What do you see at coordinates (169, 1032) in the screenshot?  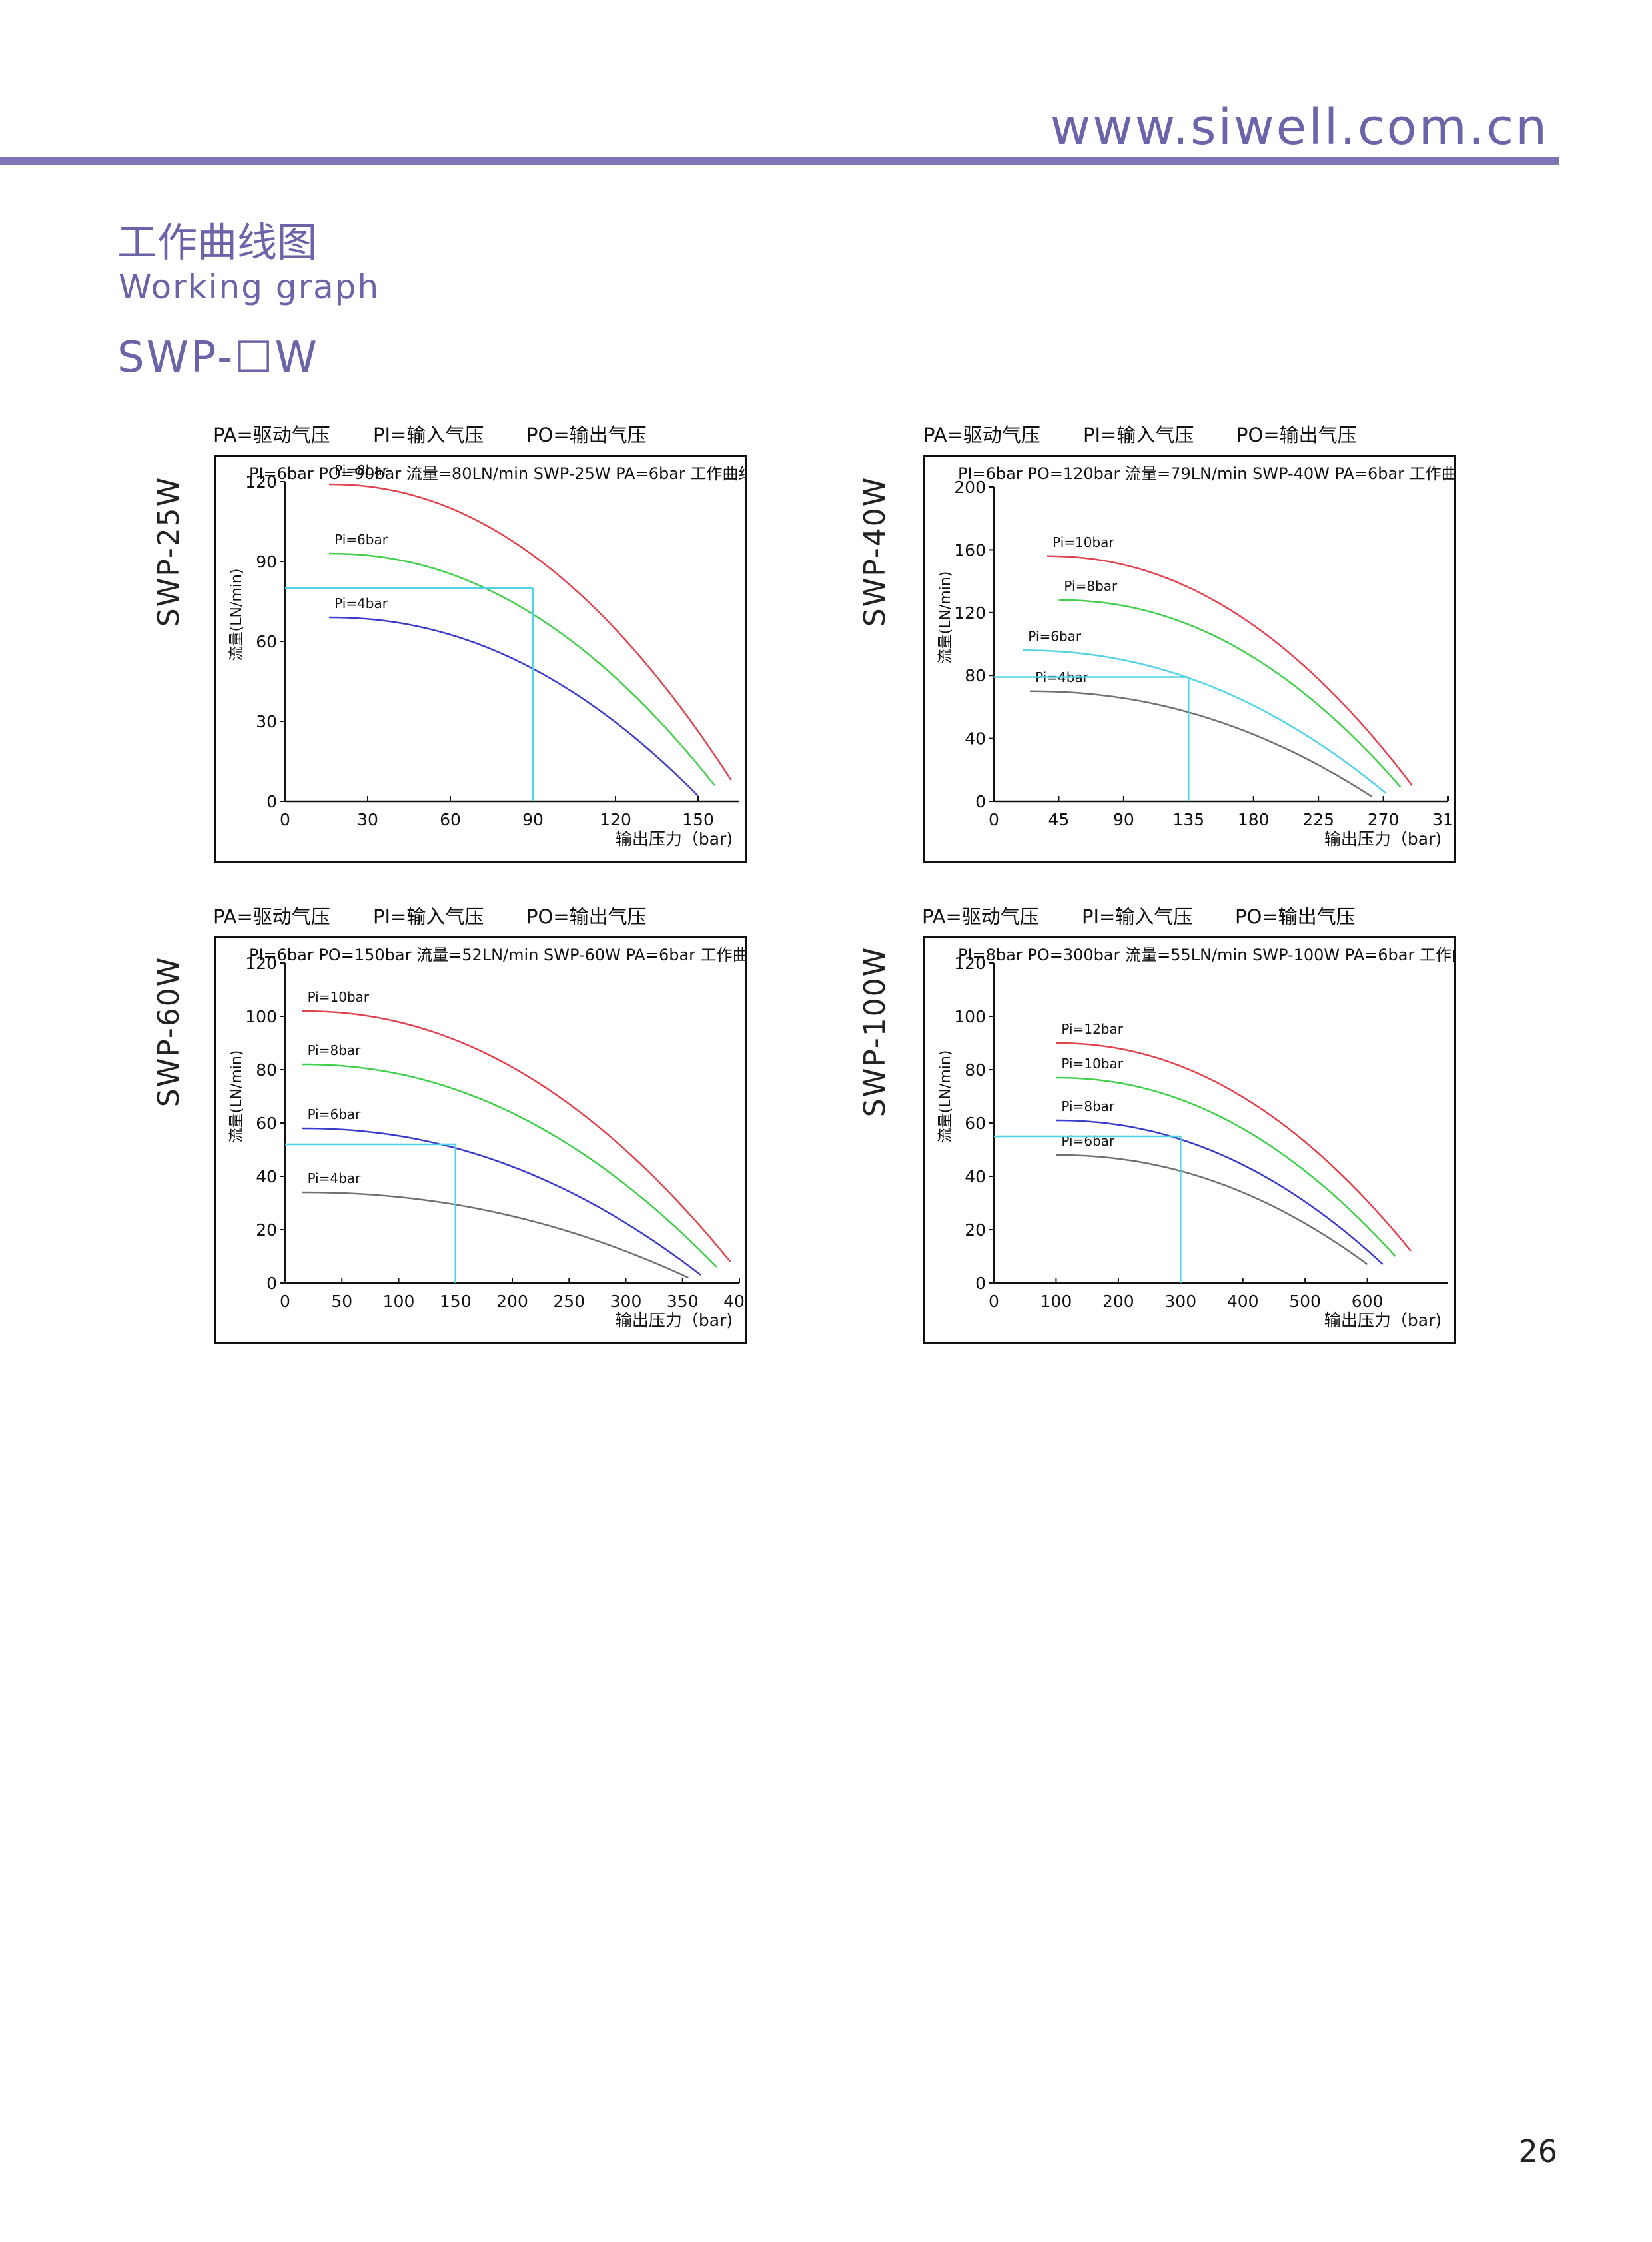 I see `model-label-swp-60w: SWP-60W` at bounding box center [169, 1032].